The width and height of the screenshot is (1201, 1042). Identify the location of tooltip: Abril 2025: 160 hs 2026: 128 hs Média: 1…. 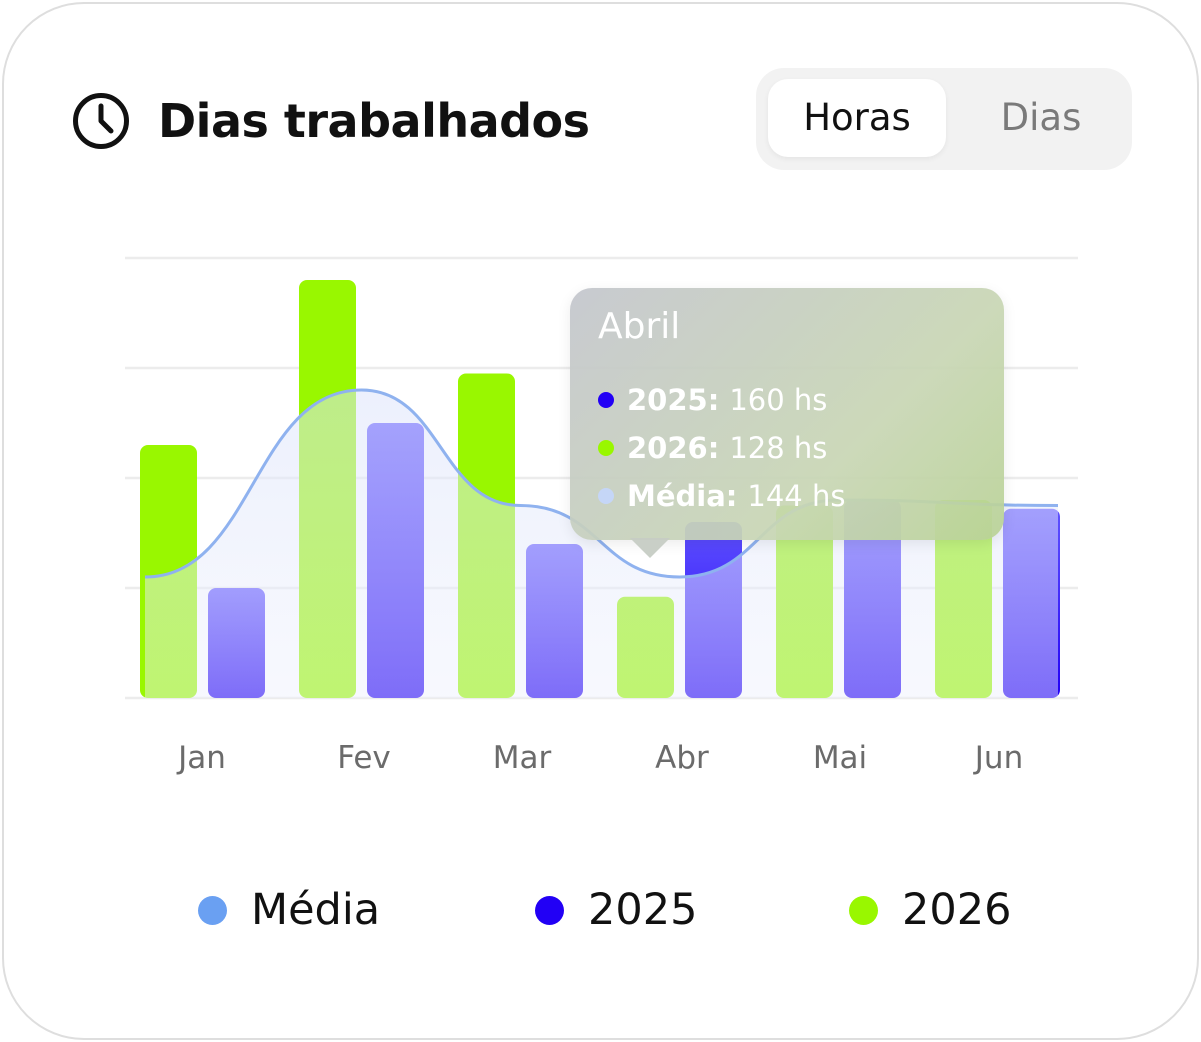
(787, 414).